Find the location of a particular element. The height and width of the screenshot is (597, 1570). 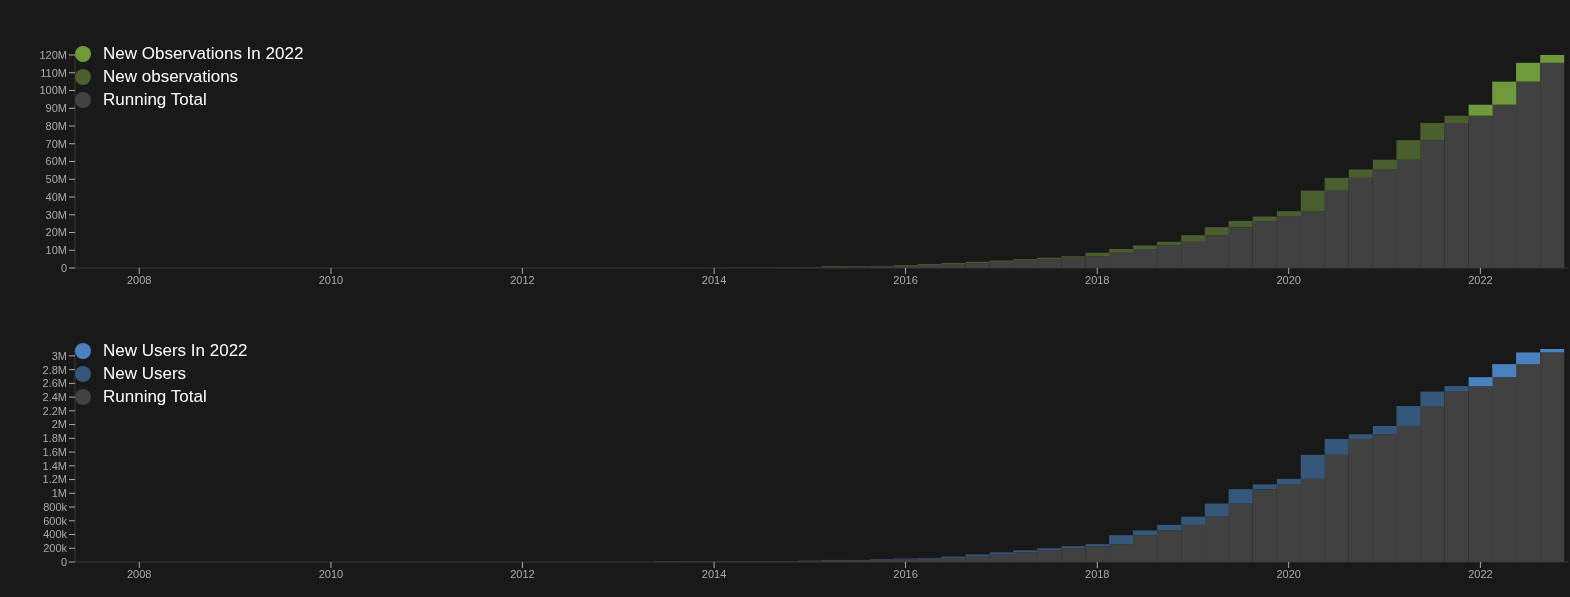

y-tick-label: 1.2M is located at coordinates (54, 479).